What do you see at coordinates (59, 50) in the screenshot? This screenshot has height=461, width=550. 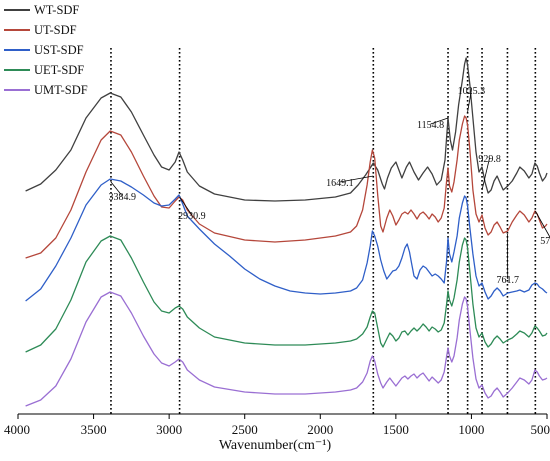 I see `legend-label: UST-SDF` at bounding box center [59, 50].